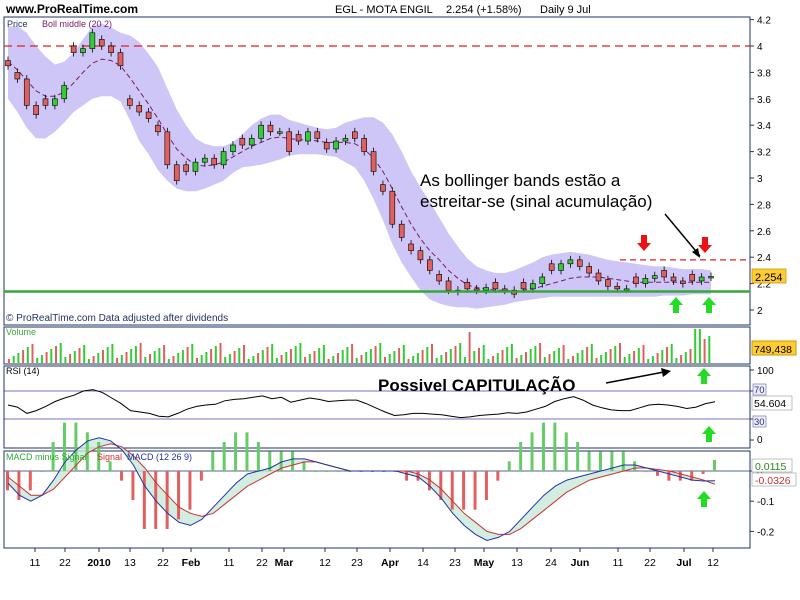 Image resolution: width=800 pixels, height=600 pixels. Describe the element at coordinates (361, 404) in the screenshot. I see `rsi-line` at that location.